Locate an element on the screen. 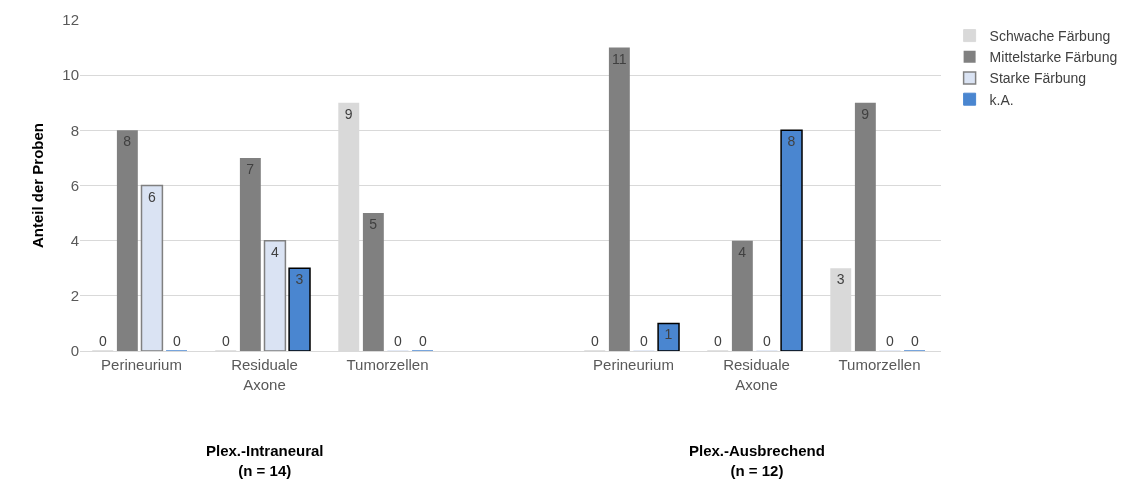 The width and height of the screenshot is (1135, 501). data-label: 11 is located at coordinates (619, 58).